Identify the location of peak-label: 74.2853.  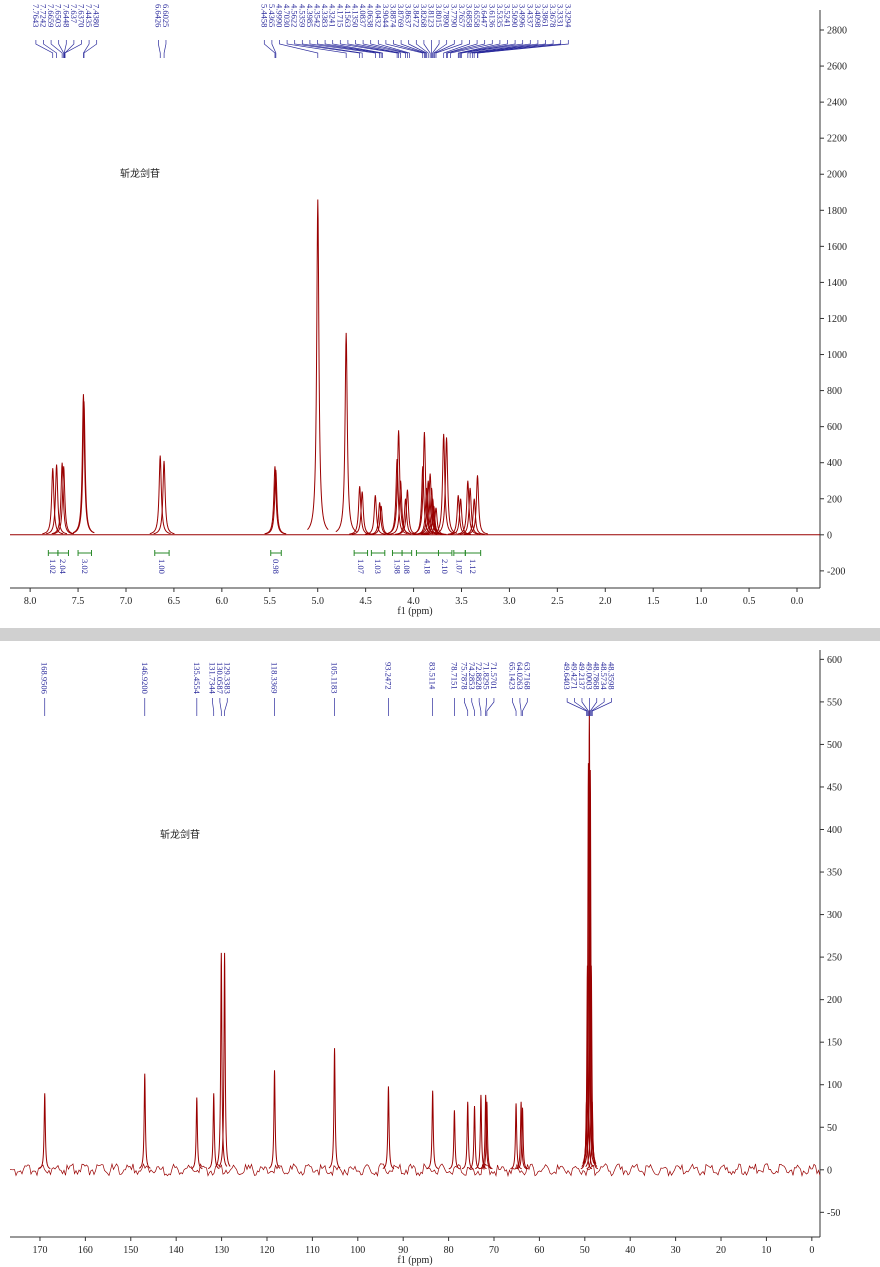
(472, 676).